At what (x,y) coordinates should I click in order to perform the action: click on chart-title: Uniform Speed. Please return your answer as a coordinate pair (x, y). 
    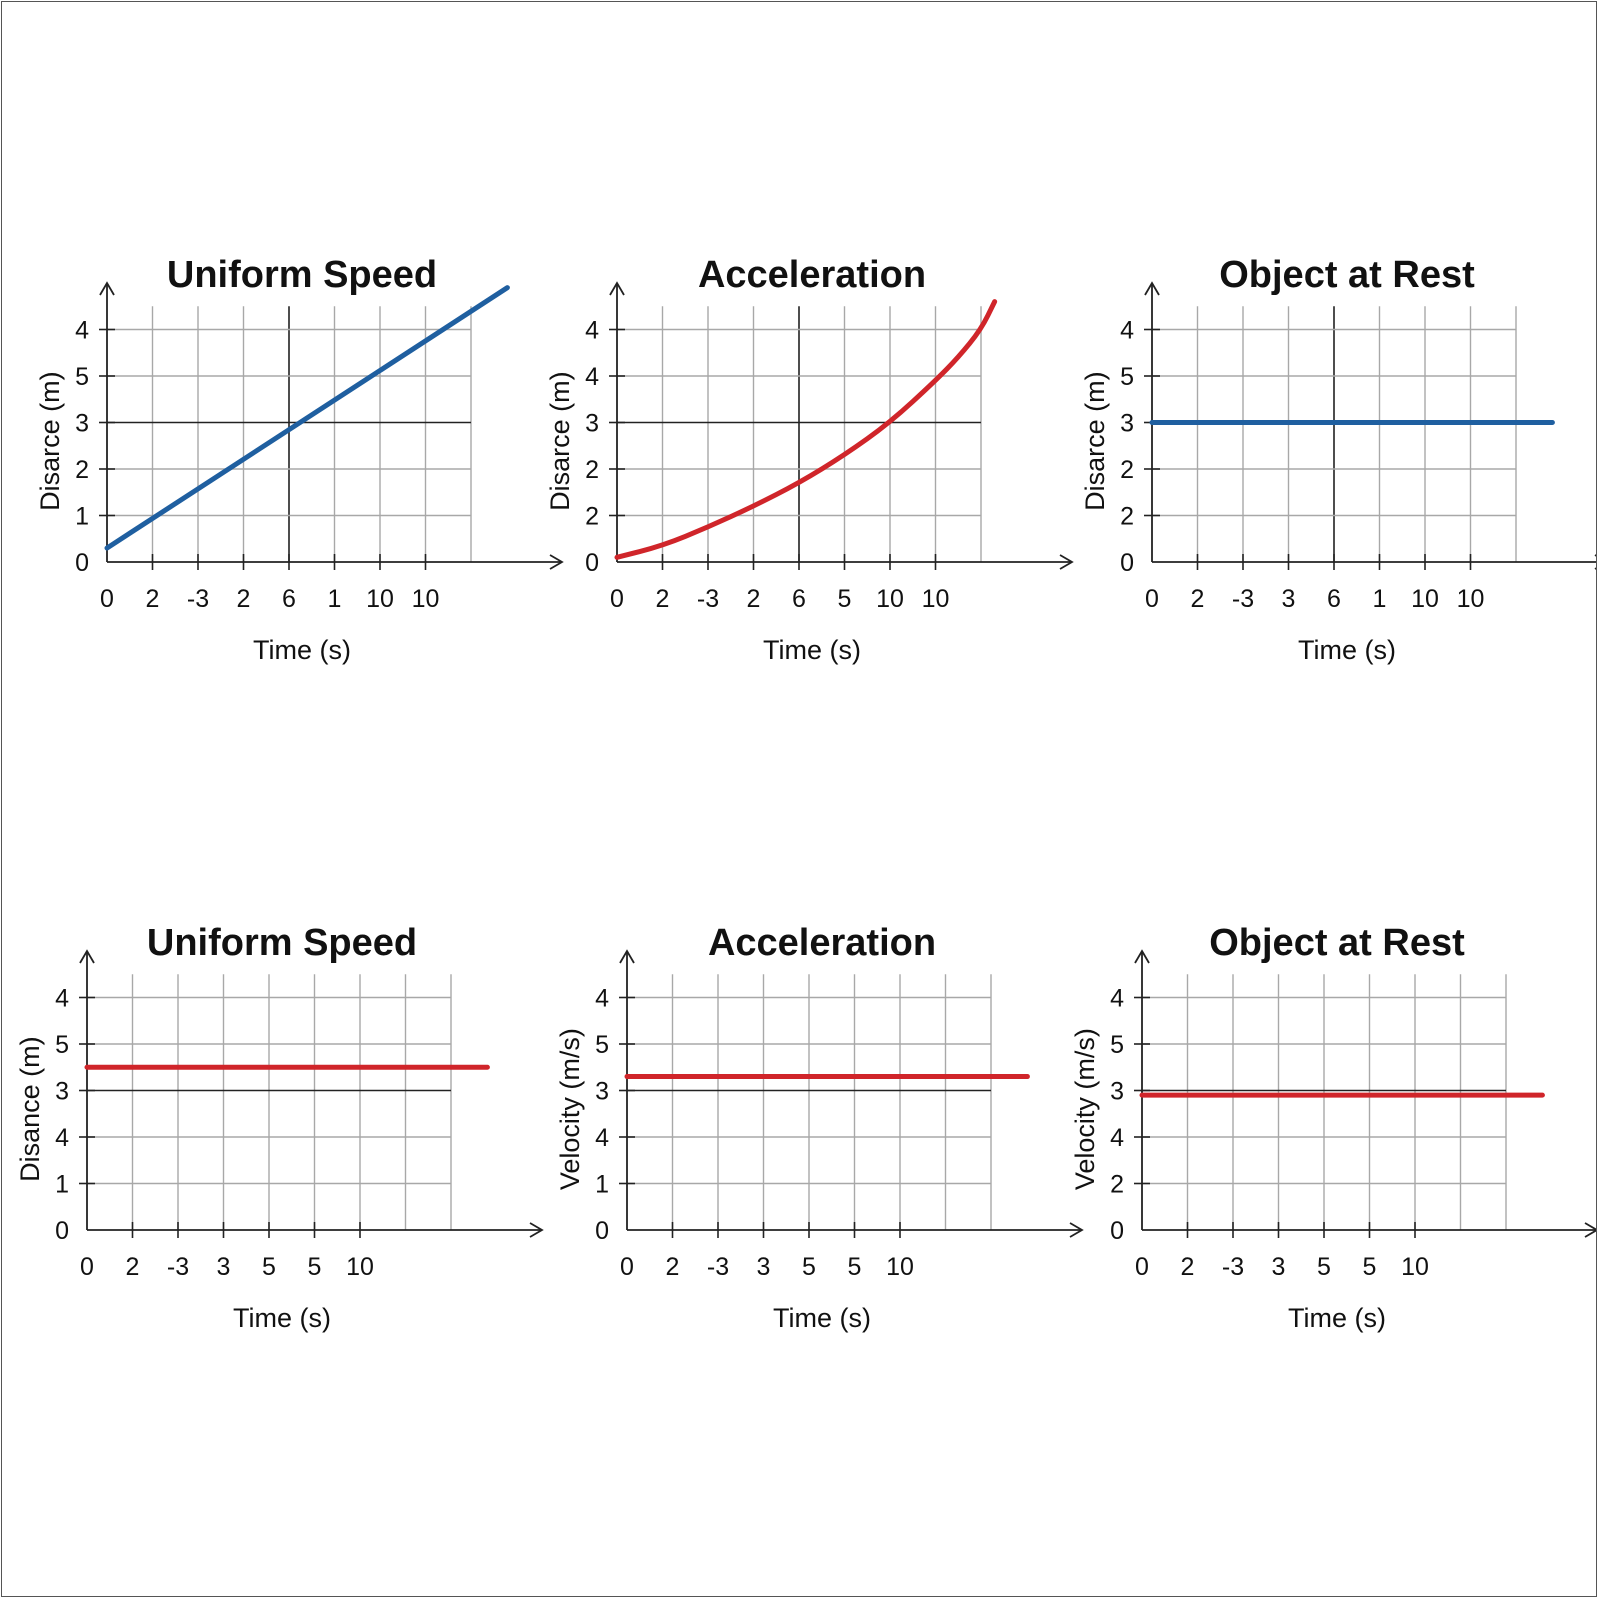
    Looking at the image, I should click on (302, 275).